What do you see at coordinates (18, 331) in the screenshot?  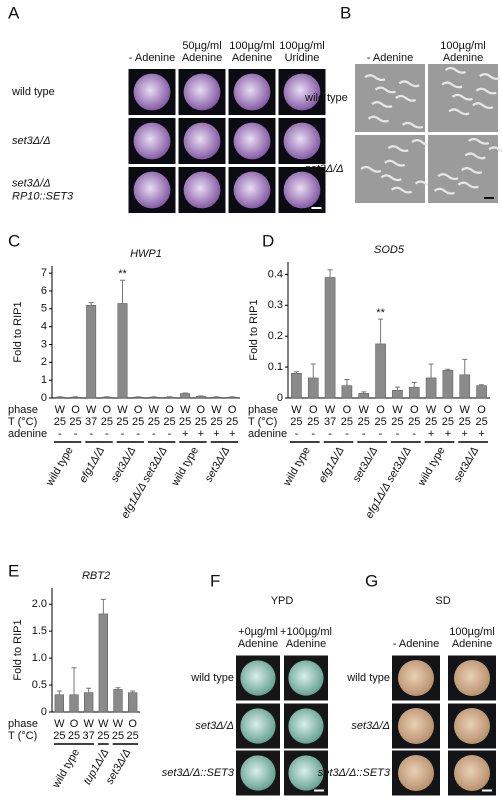 I see `y-axis-label: Fold to RIP1` at bounding box center [18, 331].